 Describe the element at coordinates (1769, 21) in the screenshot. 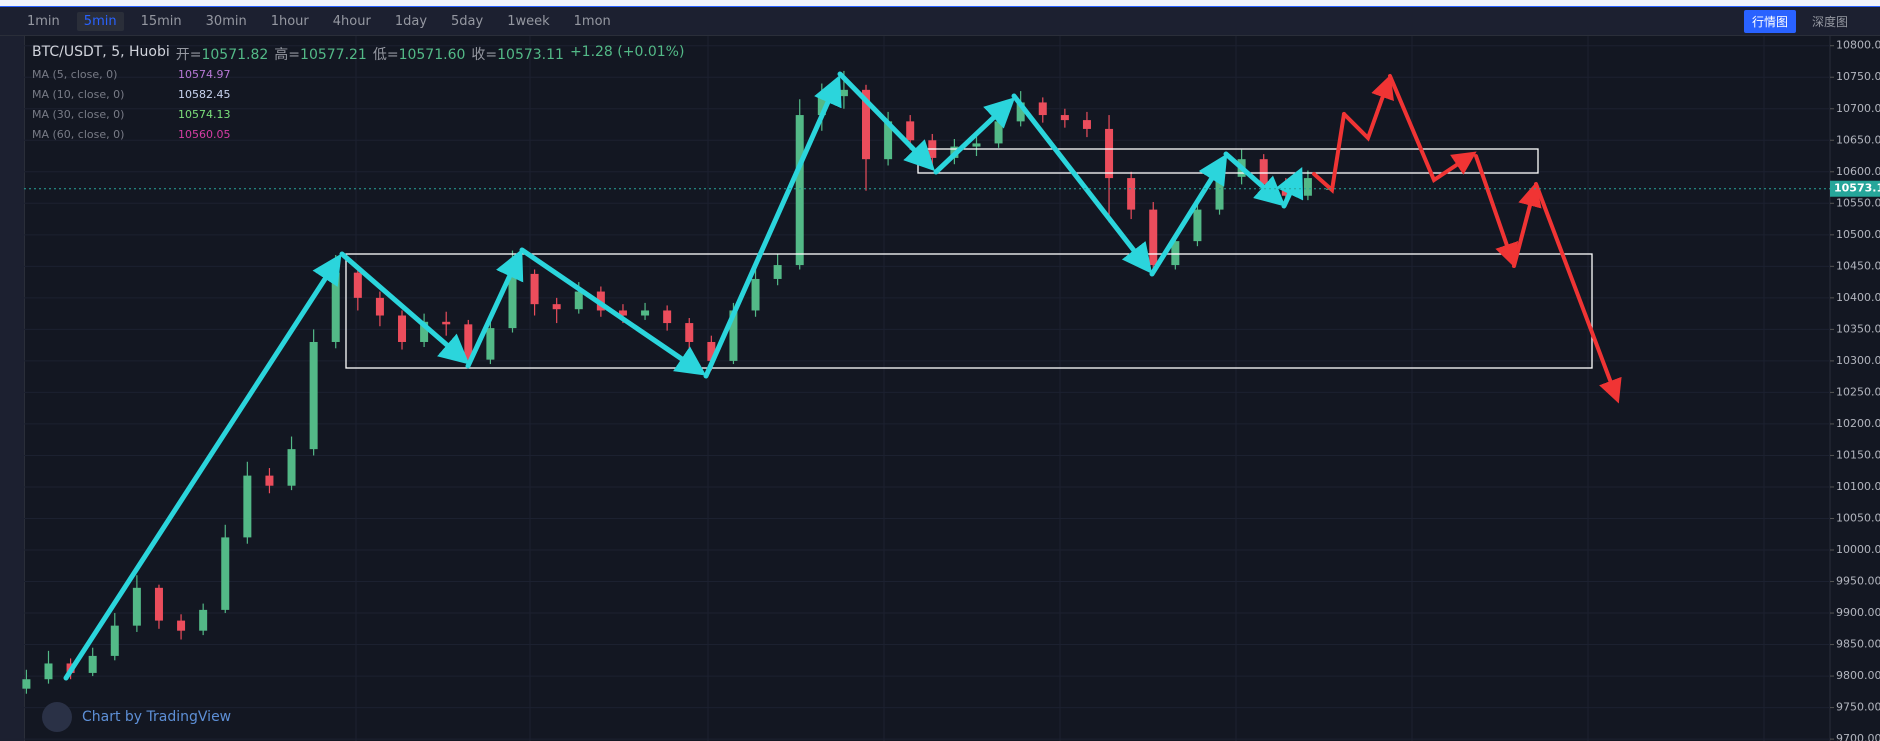

I see `view-button: 行情图` at that location.